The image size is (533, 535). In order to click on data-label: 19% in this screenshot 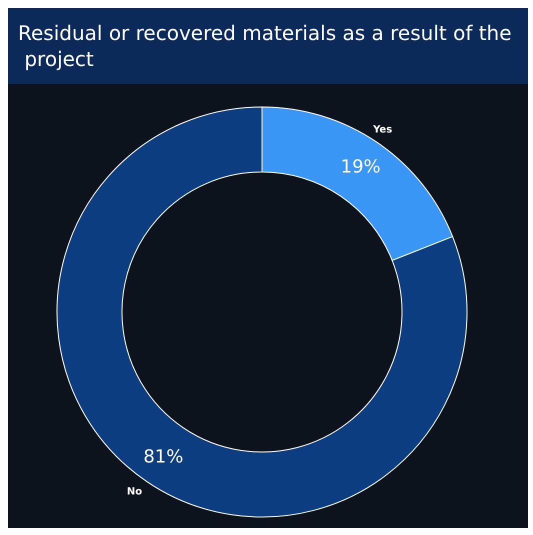, I will do `click(360, 167)`.